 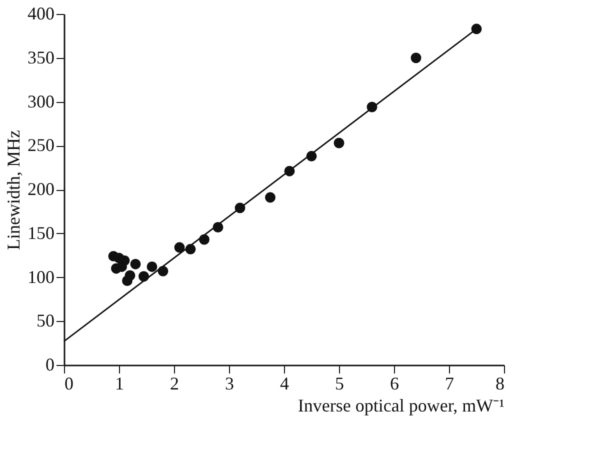 I want to click on y-tick-label: 0, so click(x=50, y=364).